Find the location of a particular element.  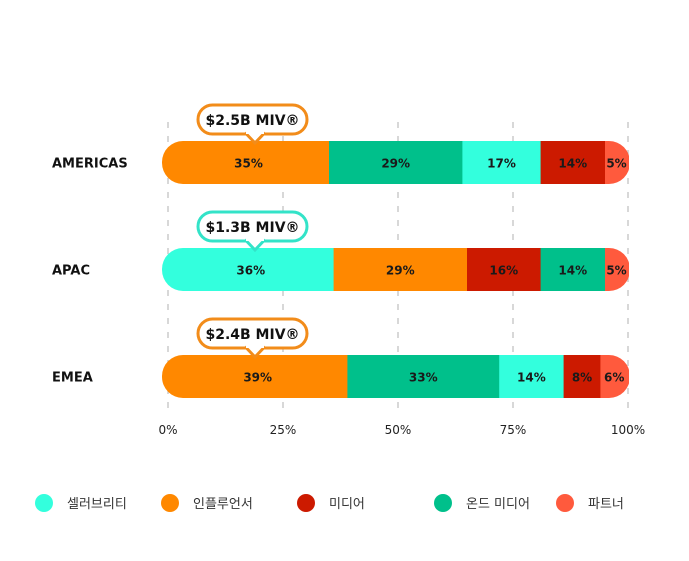

data-label: 36% is located at coordinates (250, 271).